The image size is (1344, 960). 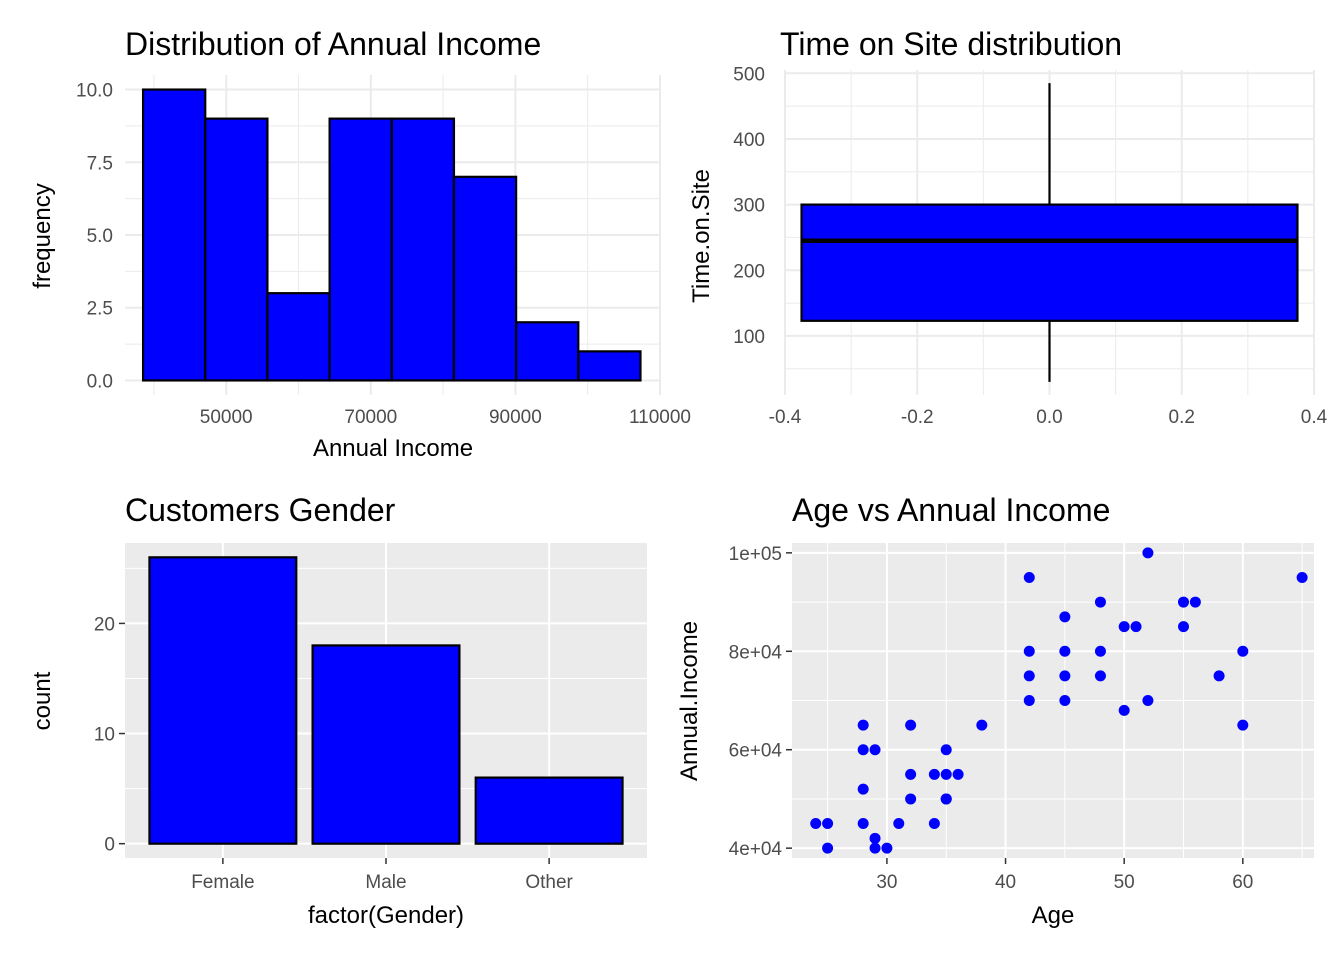 What do you see at coordinates (749, 140) in the screenshot?
I see `tick-label: 400` at bounding box center [749, 140].